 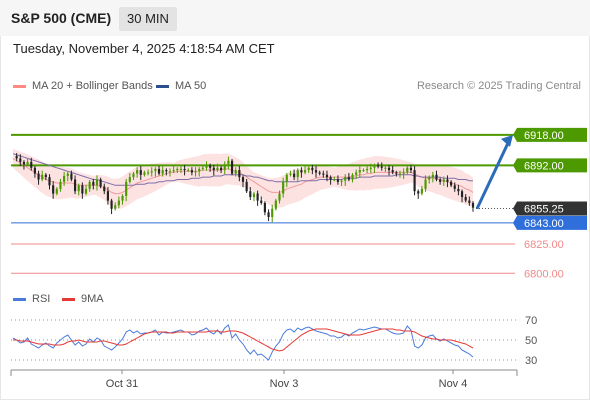 What do you see at coordinates (493, 175) in the screenshot?
I see `projection-arrow-shaft` at bounding box center [493, 175].